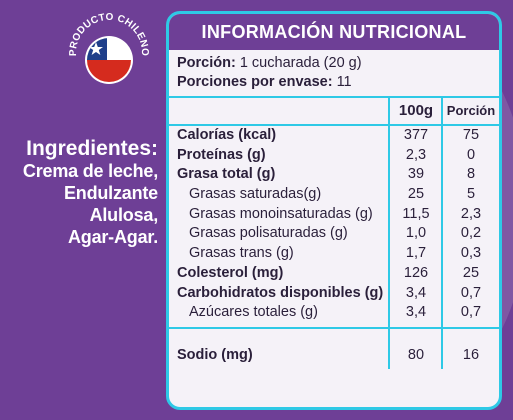 The width and height of the screenshot is (513, 420). What do you see at coordinates (255, 194) in the screenshot?
I see `nutrient-label: Grasas saturadas(g)` at bounding box center [255, 194].